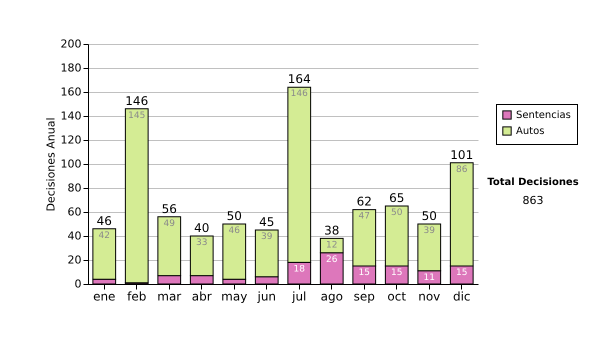 Image resolution: width=600 pixels, height=340 pixels. What do you see at coordinates (364, 217) in the screenshot?
I see `data-label: 47` at bounding box center [364, 217].